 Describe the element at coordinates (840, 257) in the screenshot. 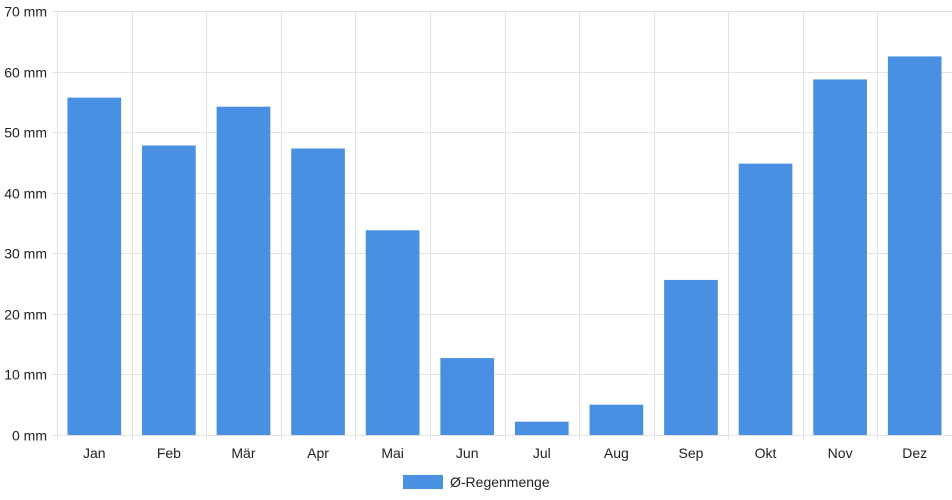

I see `bar-nov` at that location.